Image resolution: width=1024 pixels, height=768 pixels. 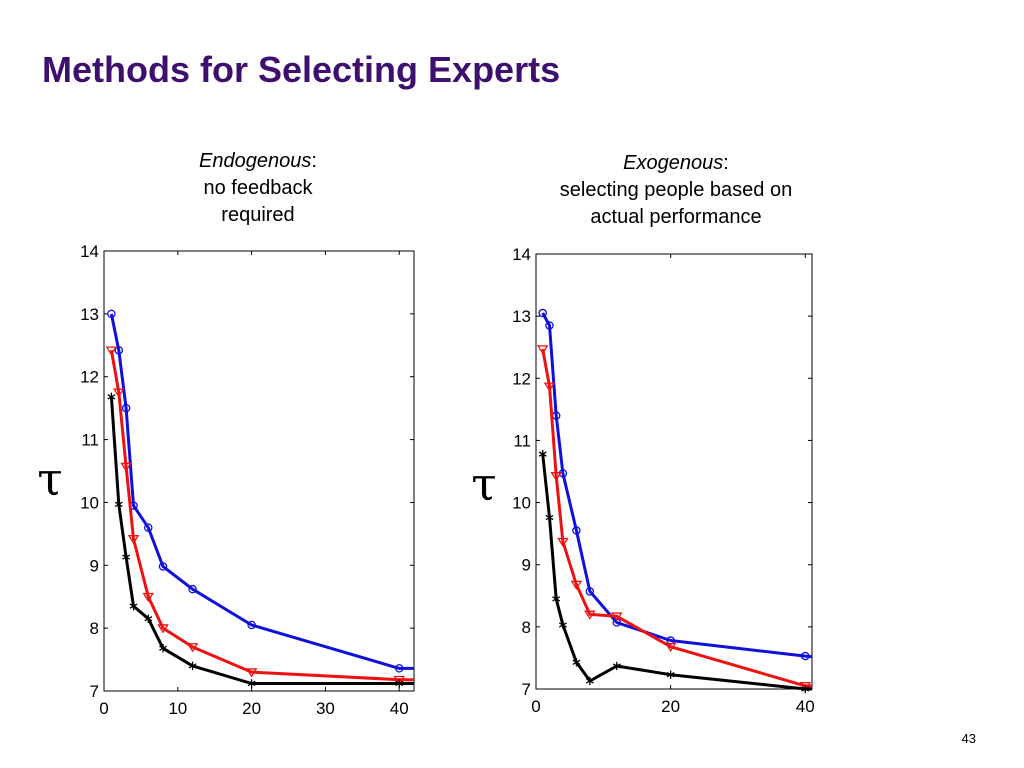 What do you see at coordinates (483, 484) in the screenshot?
I see `y-axis-label-right: τ` at bounding box center [483, 484].